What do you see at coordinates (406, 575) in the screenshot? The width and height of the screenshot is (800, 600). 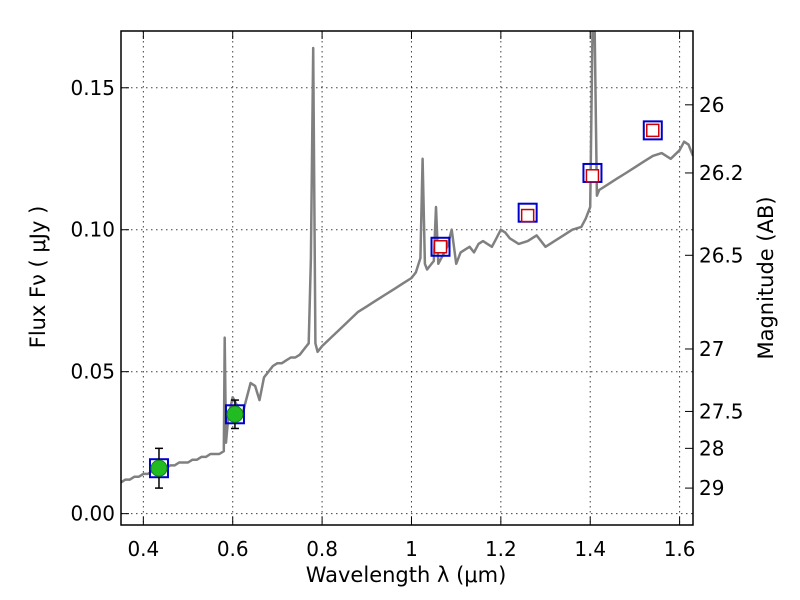 I see `x-axis-label: Wavelength λ (μm)` at bounding box center [406, 575].